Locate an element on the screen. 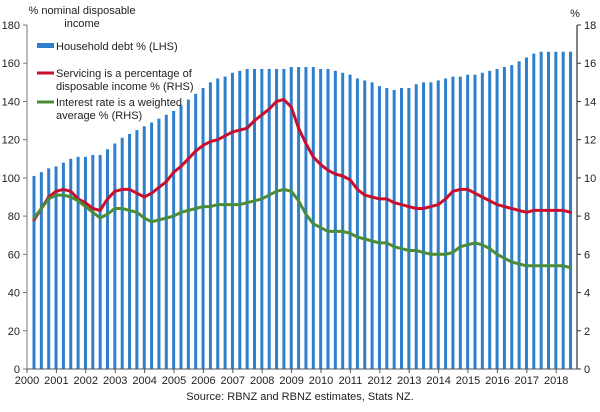 Image resolution: width=600 pixels, height=412 pixels. y-tick-label-left: 20 is located at coordinates (14, 332).